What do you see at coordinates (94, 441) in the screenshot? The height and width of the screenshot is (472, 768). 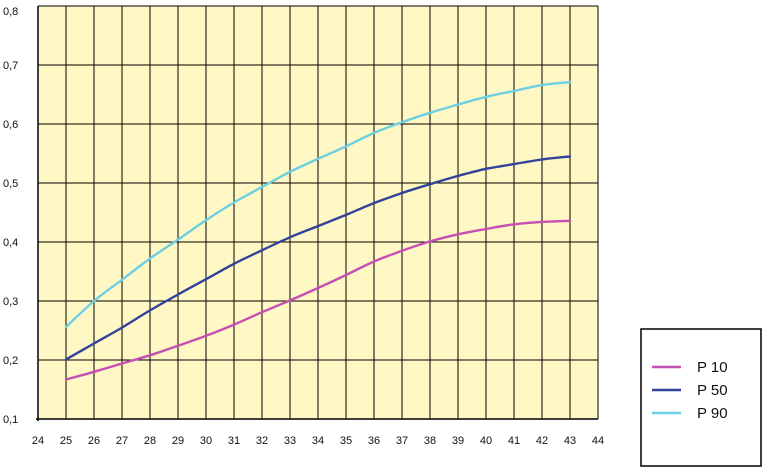 I see `x-tick-label: 26` at bounding box center [94, 441].